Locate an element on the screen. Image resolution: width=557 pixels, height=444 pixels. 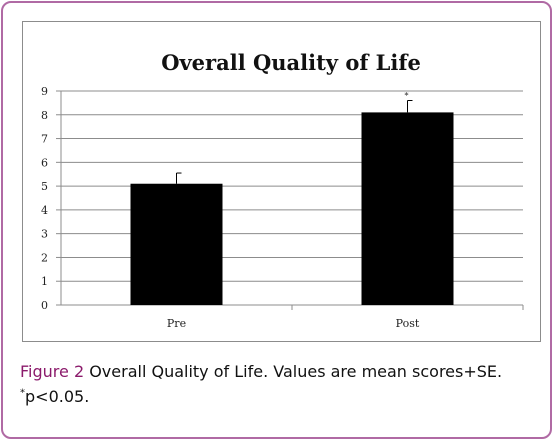
bar-pre is located at coordinates (176, 244).